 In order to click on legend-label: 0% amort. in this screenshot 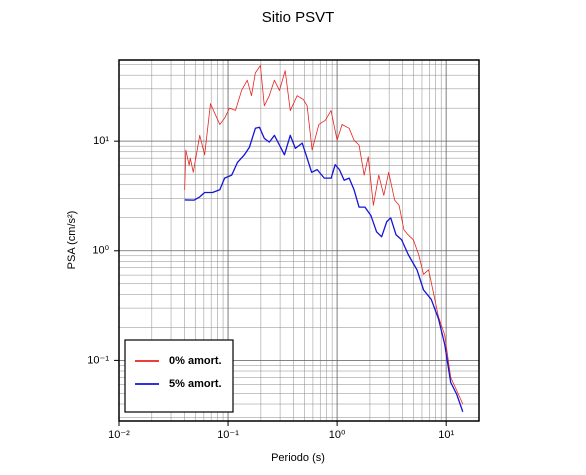, I will do `click(195, 361)`.